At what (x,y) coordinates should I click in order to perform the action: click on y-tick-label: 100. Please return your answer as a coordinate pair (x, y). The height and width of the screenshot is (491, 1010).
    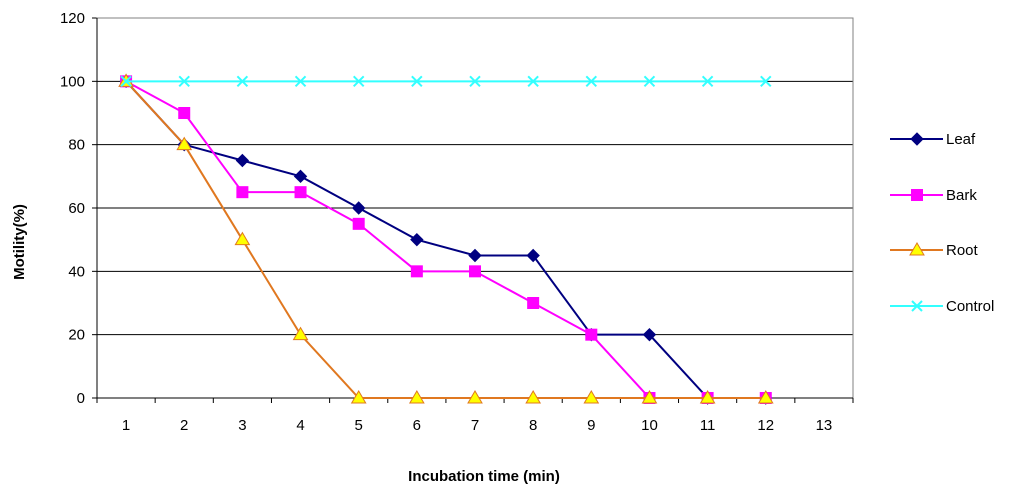
    Looking at the image, I should click on (72, 81).